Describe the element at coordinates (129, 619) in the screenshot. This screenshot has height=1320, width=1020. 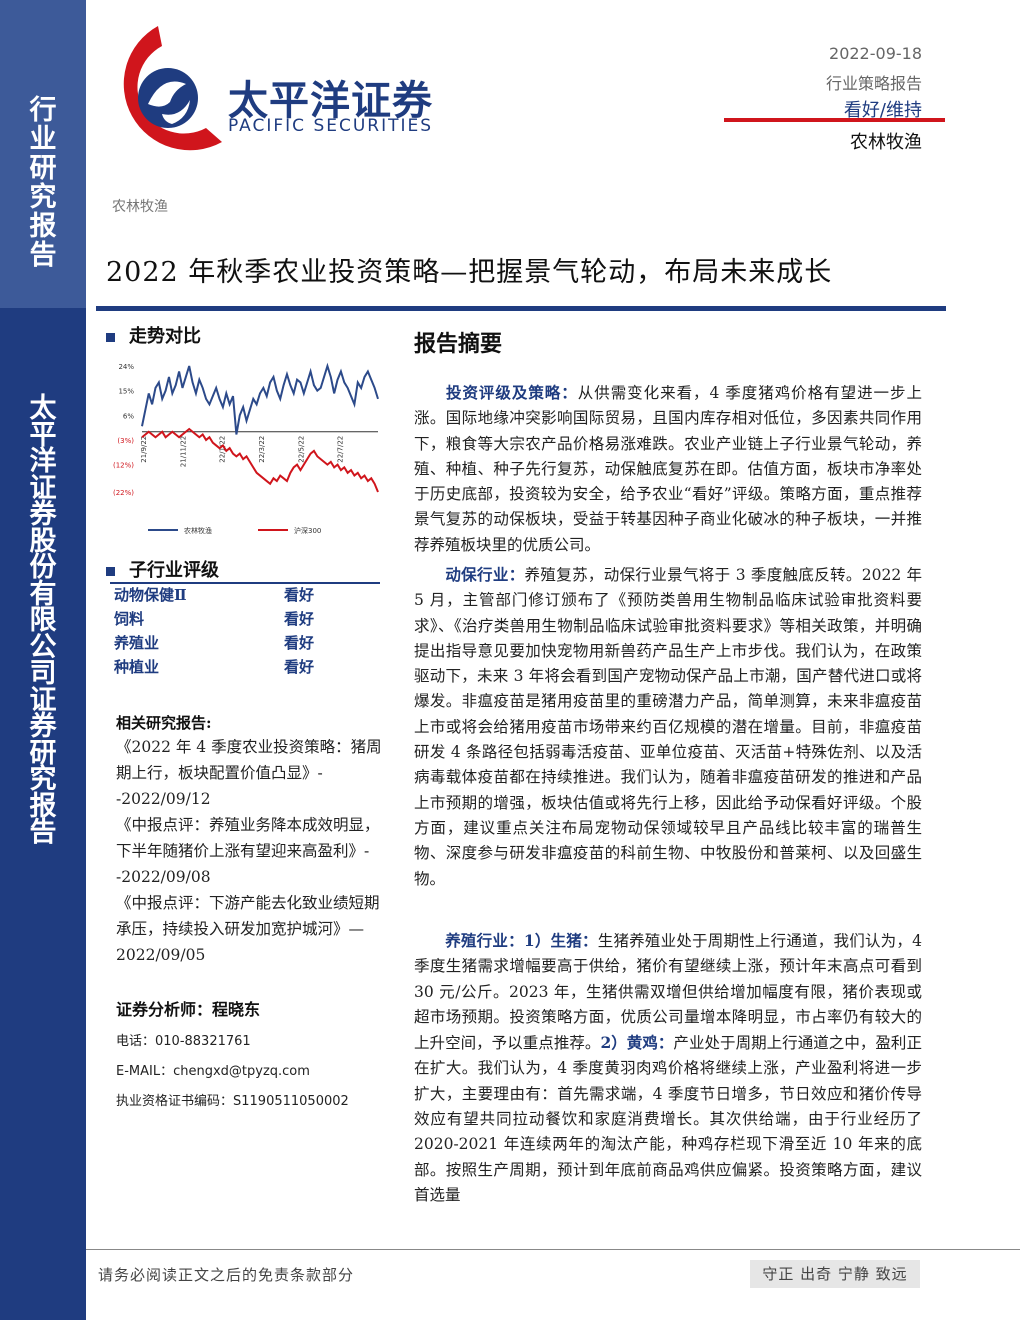
I see `rating-row-name: 饲料` at that location.